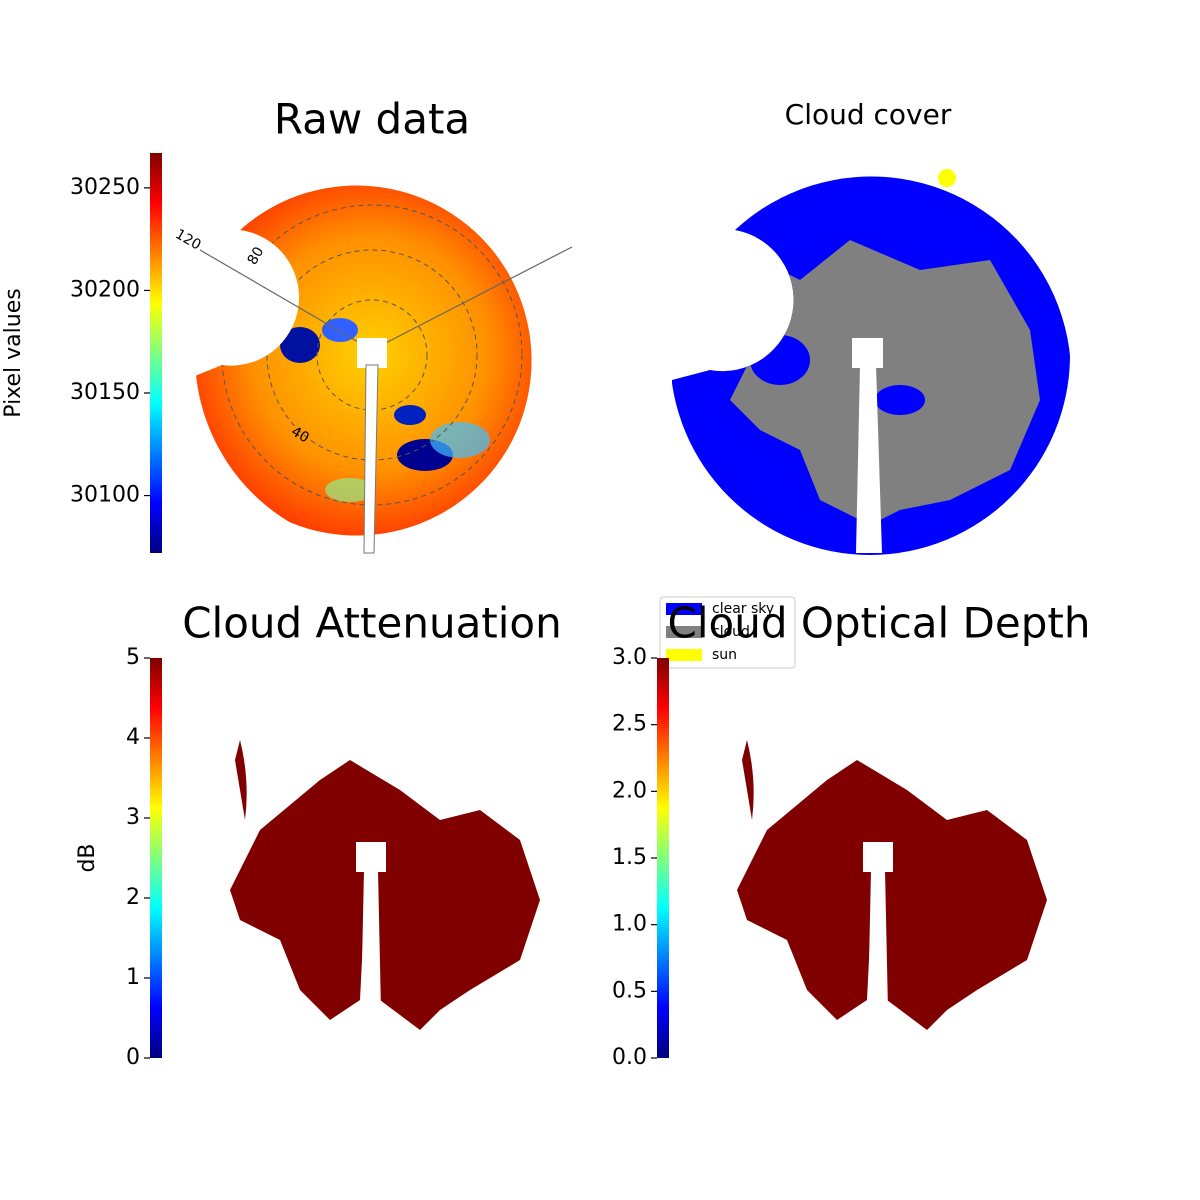 This screenshot has width=1200, height=1200. What do you see at coordinates (299, 435) in the screenshot?
I see `polar-label: 40` at bounding box center [299, 435].